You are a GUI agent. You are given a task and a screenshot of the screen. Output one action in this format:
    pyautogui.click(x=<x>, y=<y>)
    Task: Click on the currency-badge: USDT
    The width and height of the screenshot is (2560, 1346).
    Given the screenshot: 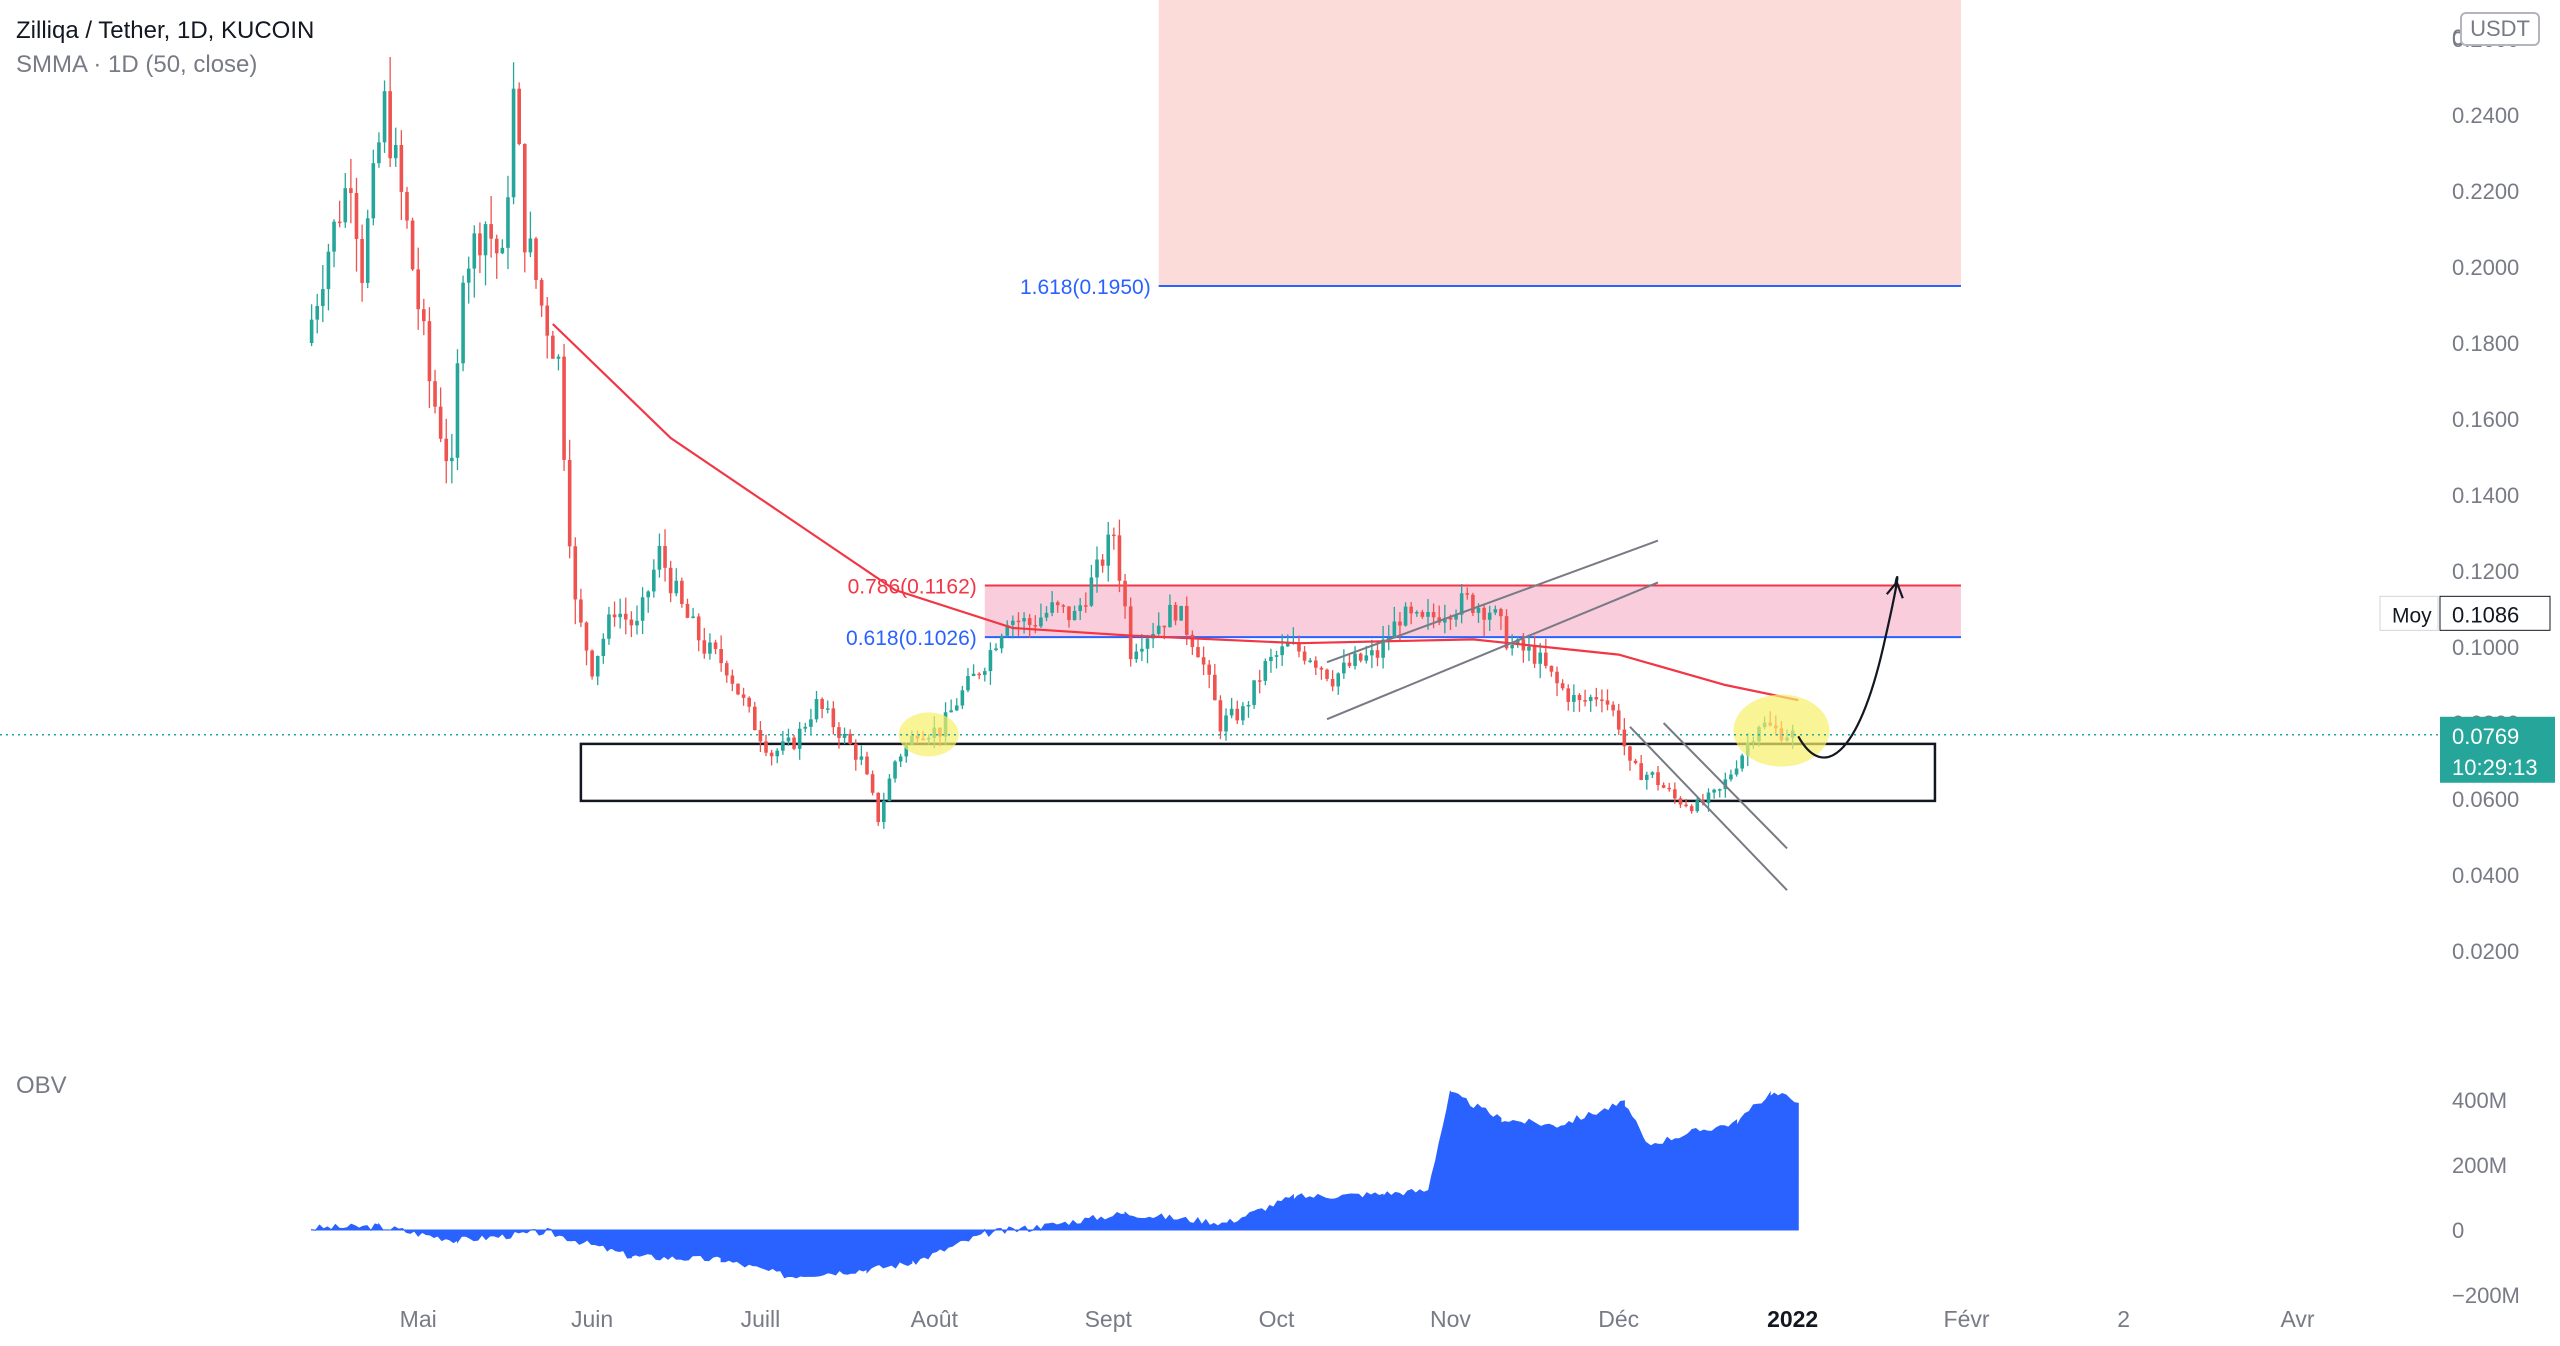 What is the action you would take?
    pyautogui.click(x=2500, y=29)
    